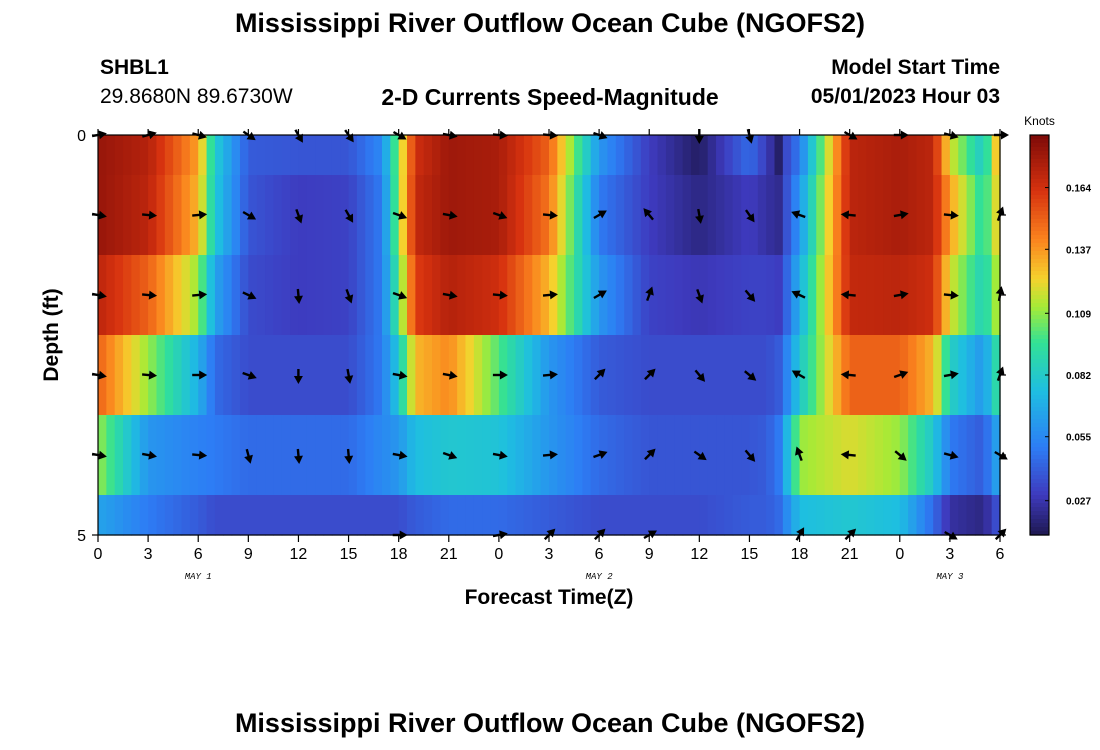 The height and width of the screenshot is (750, 1100). Describe the element at coordinates (449, 554) in the screenshot. I see `x-tick-label: 21` at that location.